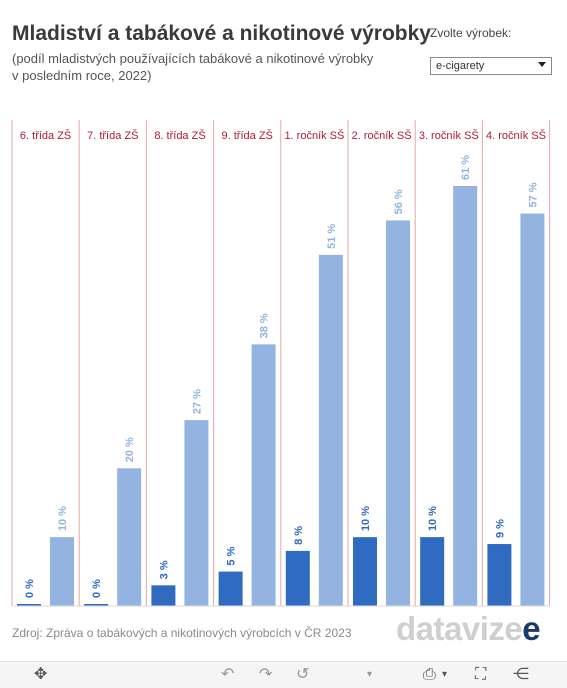 The height and width of the screenshot is (688, 567). I want to click on download-icon: ⎙, so click(429, 674).